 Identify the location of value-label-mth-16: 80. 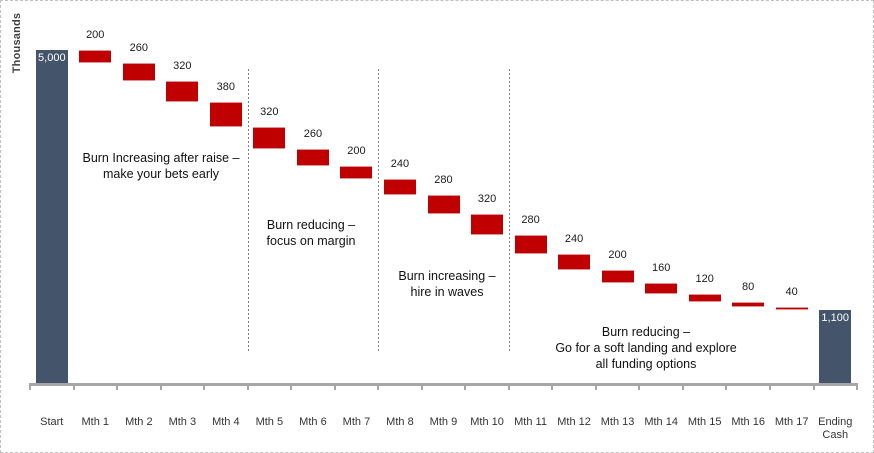
(748, 286).